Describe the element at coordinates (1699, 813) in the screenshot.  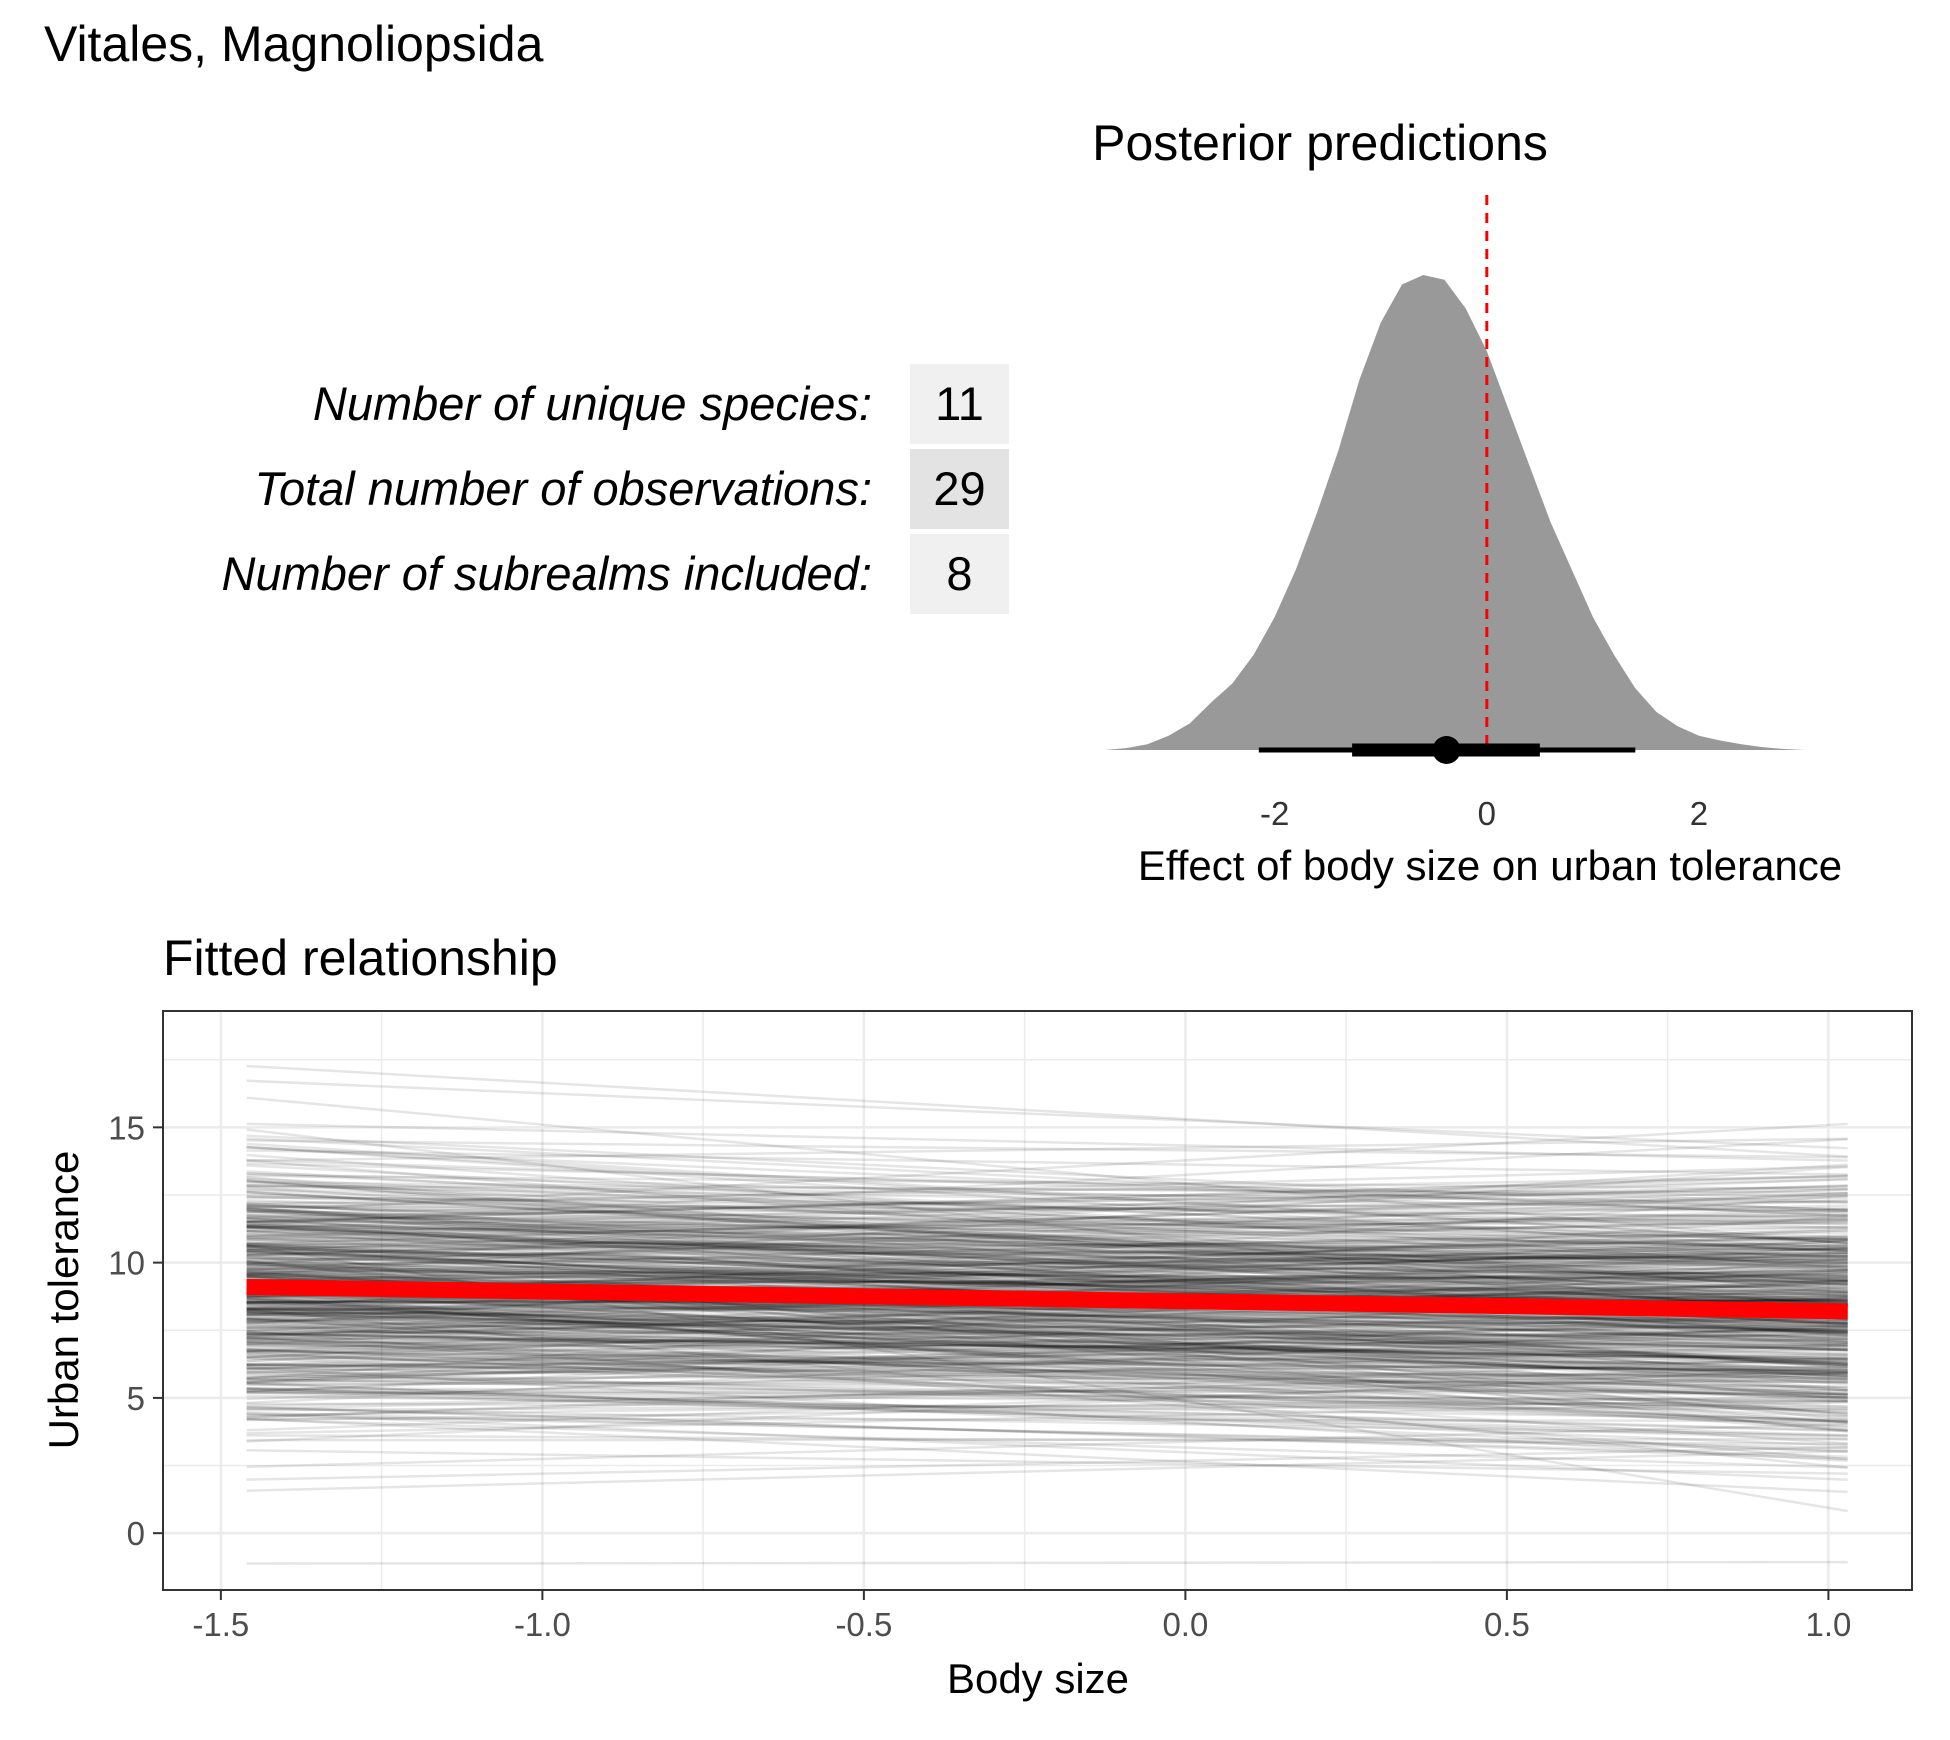
I see `posterior-x-tick-label: 2` at that location.